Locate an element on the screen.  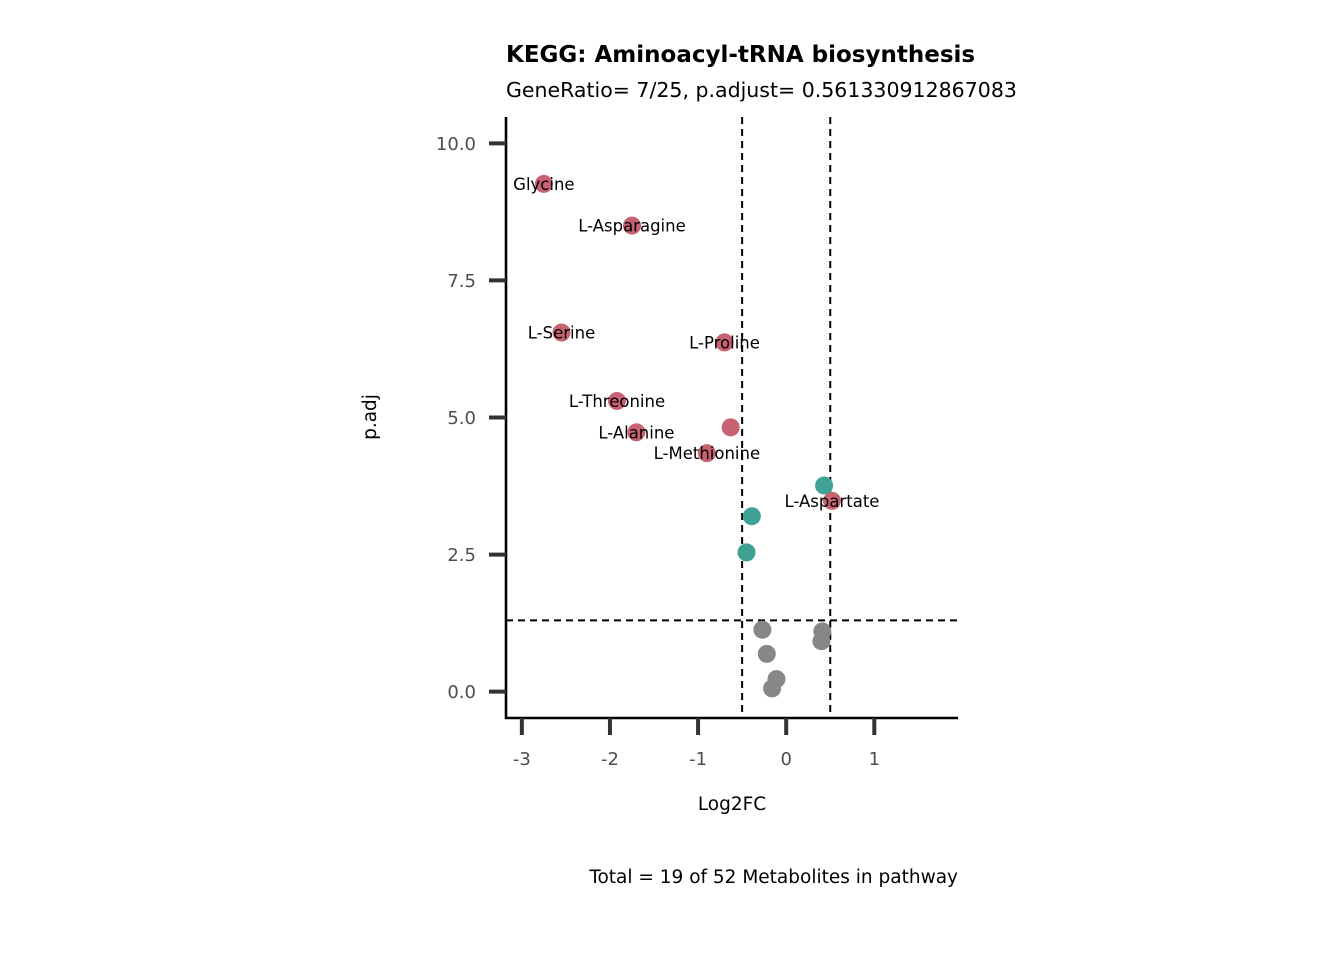
point-label: L-Aspartate is located at coordinates (832, 501).